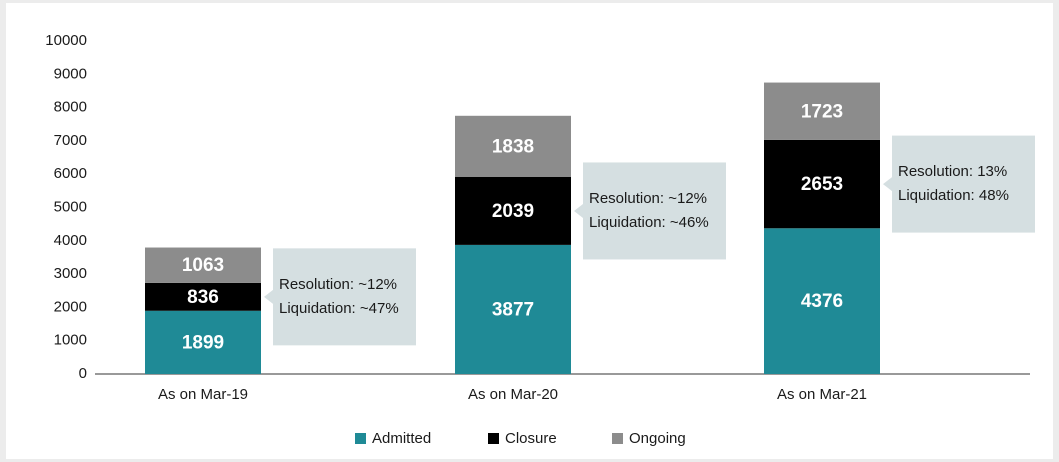 This screenshot has height=462, width=1059. Describe the element at coordinates (649, 222) in the screenshot. I see `callout-text: Liquidation: ~46%` at that location.